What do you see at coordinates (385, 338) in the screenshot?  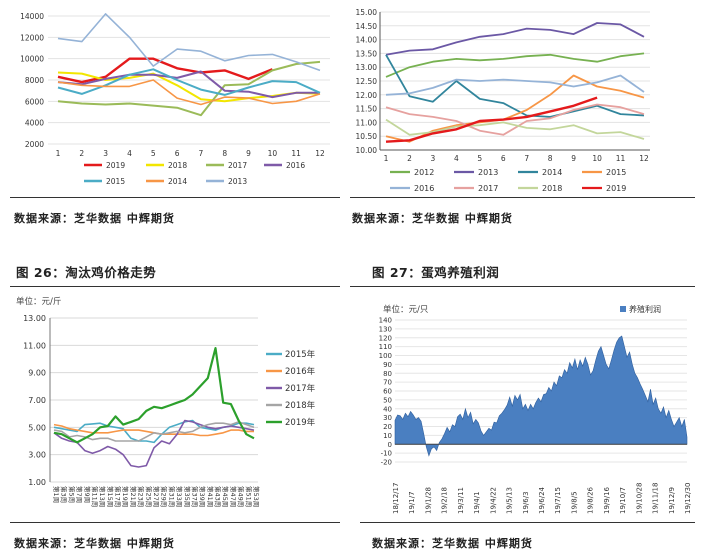 I see `y-tick-label: 120` at bounding box center [385, 338].